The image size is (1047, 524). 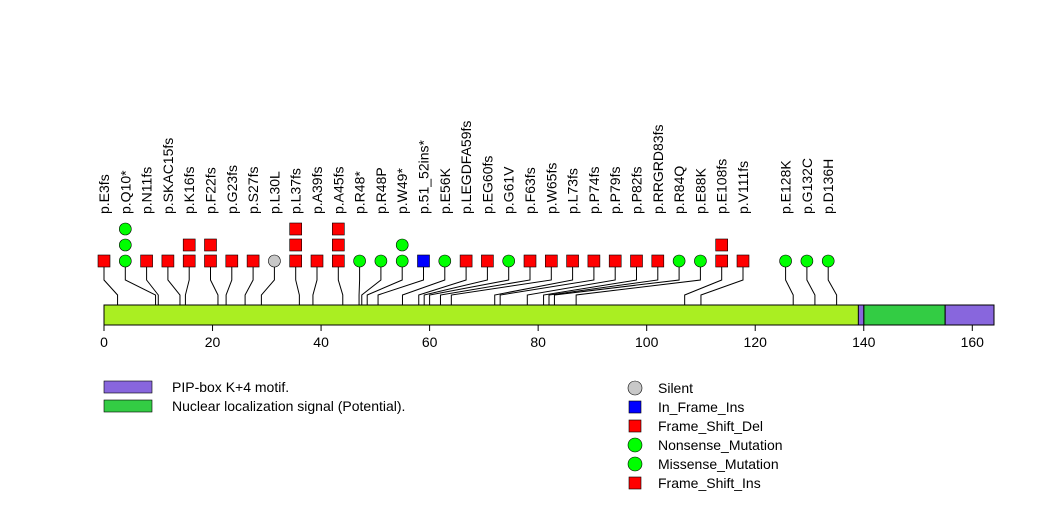 I want to click on mutation-label: p.P82fs, so click(x=637, y=190).